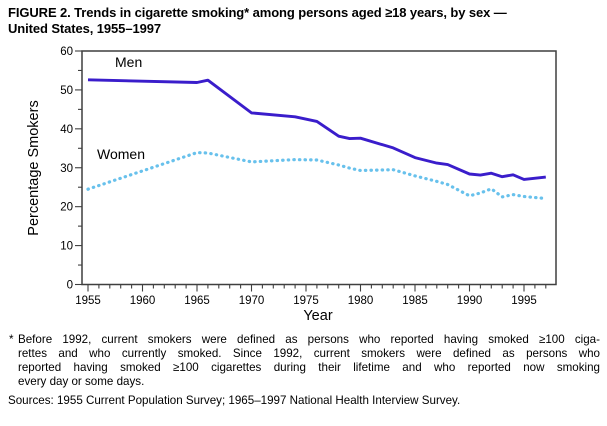 The height and width of the screenshot is (426, 607). I want to click on x-tick-label: 1985, so click(415, 301).